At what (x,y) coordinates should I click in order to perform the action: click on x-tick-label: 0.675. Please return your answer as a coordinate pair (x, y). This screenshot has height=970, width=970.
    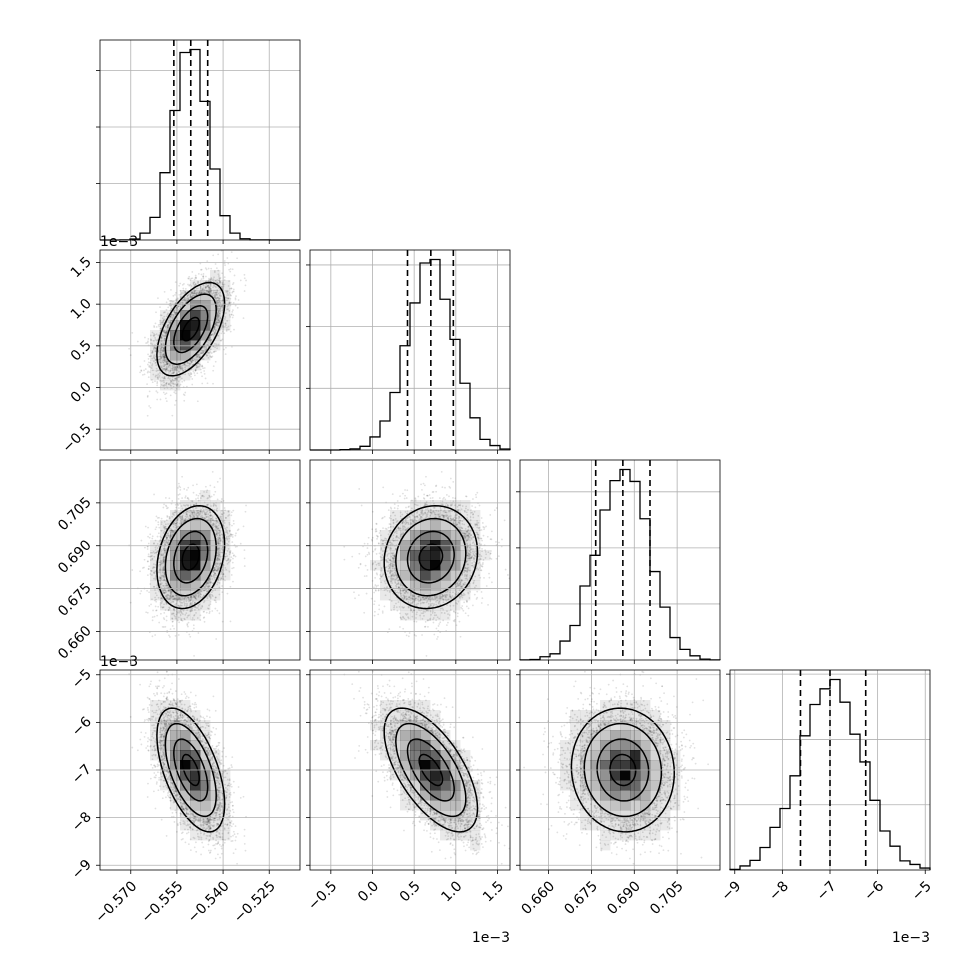
    Looking at the image, I should click on (581, 898).